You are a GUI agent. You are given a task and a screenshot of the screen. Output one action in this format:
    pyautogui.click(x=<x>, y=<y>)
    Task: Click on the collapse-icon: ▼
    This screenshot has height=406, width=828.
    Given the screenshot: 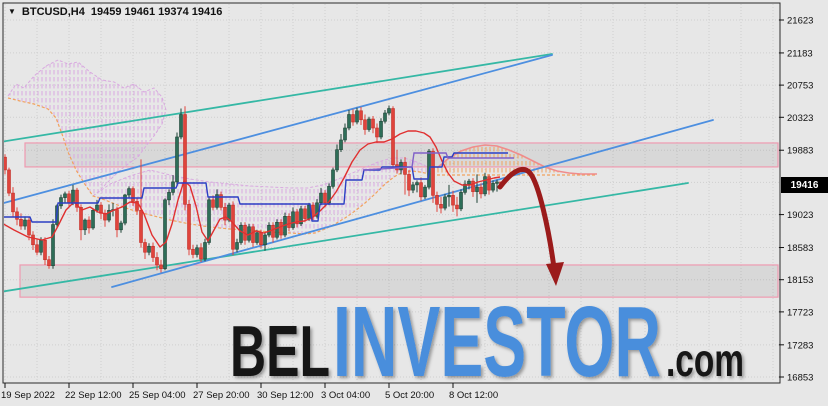 What is the action you would take?
    pyautogui.click(x=12, y=11)
    